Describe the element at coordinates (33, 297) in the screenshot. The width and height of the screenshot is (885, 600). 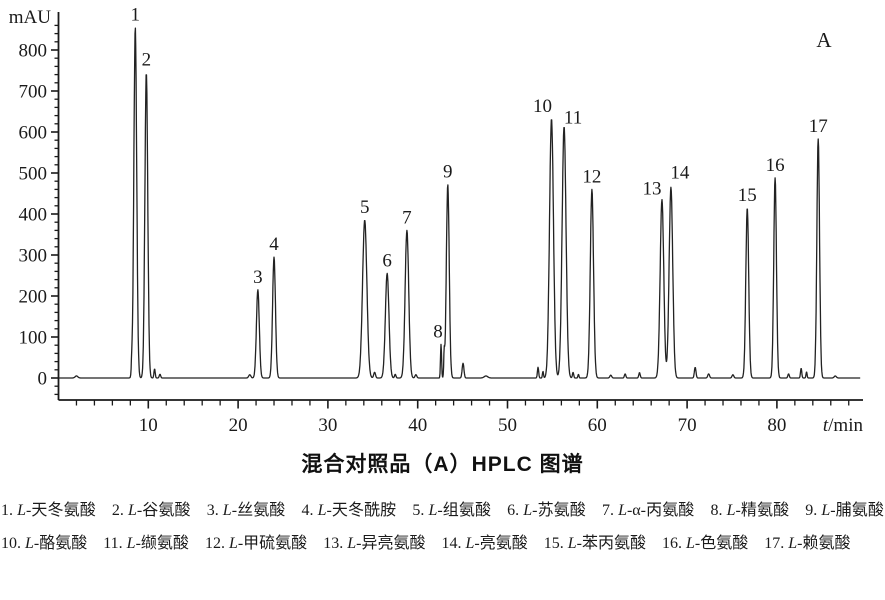
I see `y-tick-label: 200` at that location.